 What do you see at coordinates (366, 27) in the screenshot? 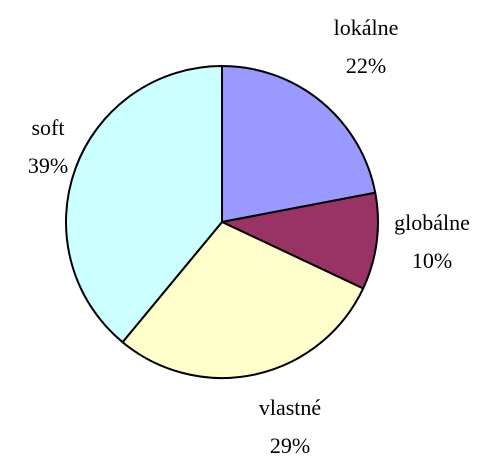
I see `slice-label: lokálne` at bounding box center [366, 27].